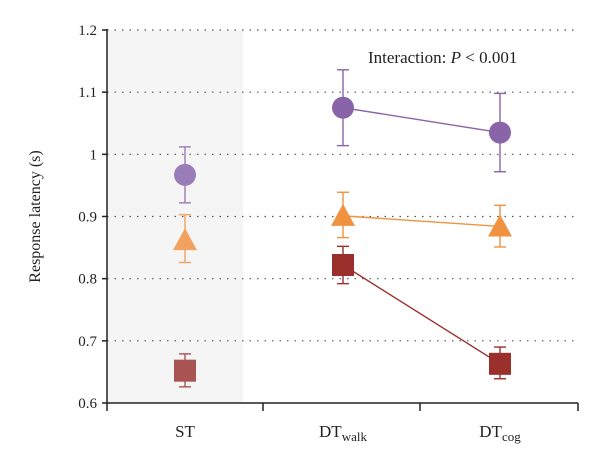  I want to click on x-tick-label: DTwalk, so click(343, 433).